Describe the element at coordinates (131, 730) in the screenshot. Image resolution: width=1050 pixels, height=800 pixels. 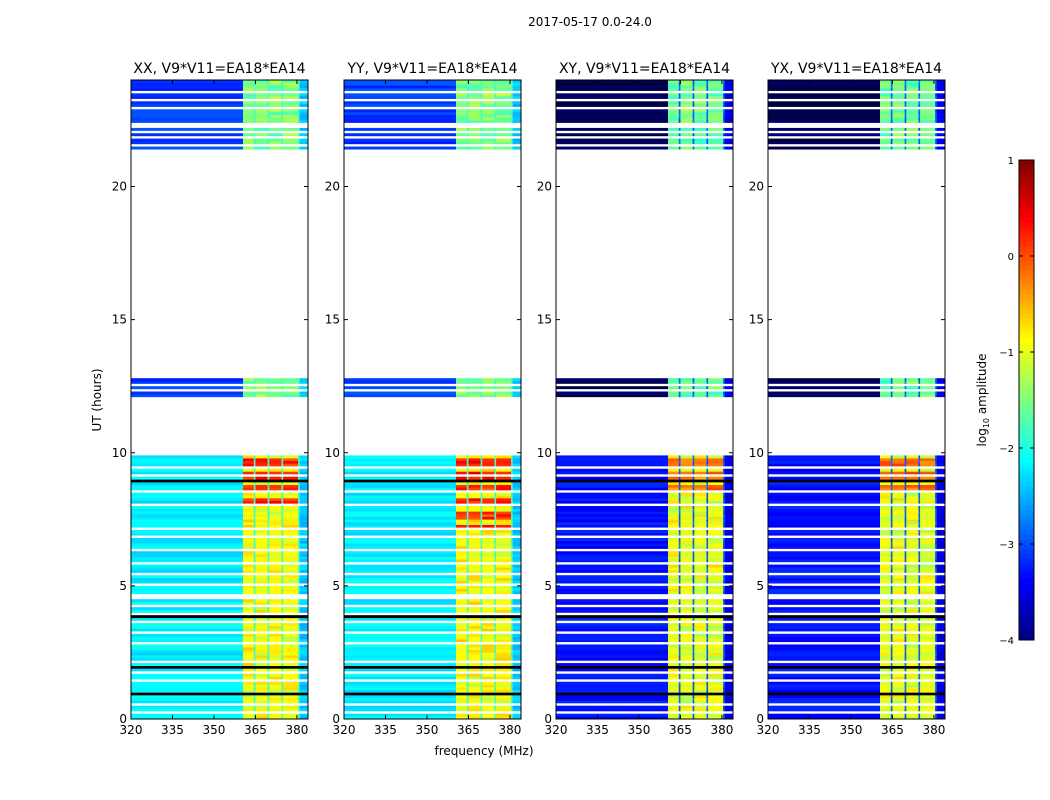
I see `x-tick-label: 320` at that location.